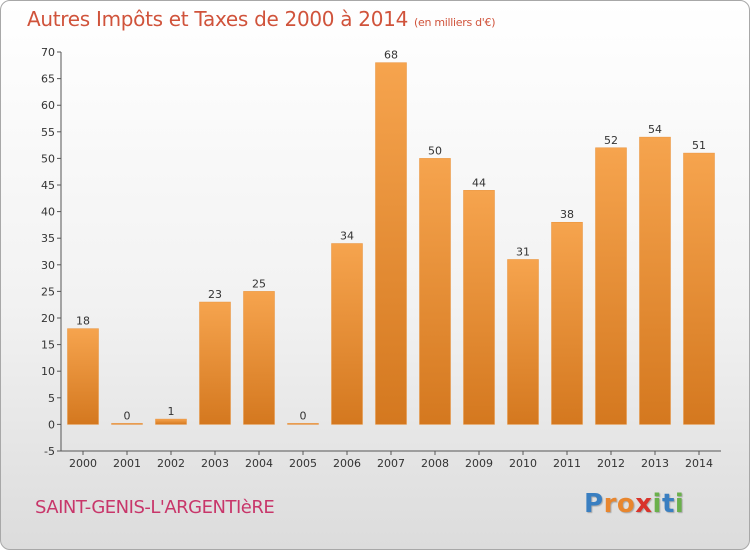 This screenshot has height=550, width=750. Describe the element at coordinates (48, 212) in the screenshot. I see `y-tick-label: 40` at that location.